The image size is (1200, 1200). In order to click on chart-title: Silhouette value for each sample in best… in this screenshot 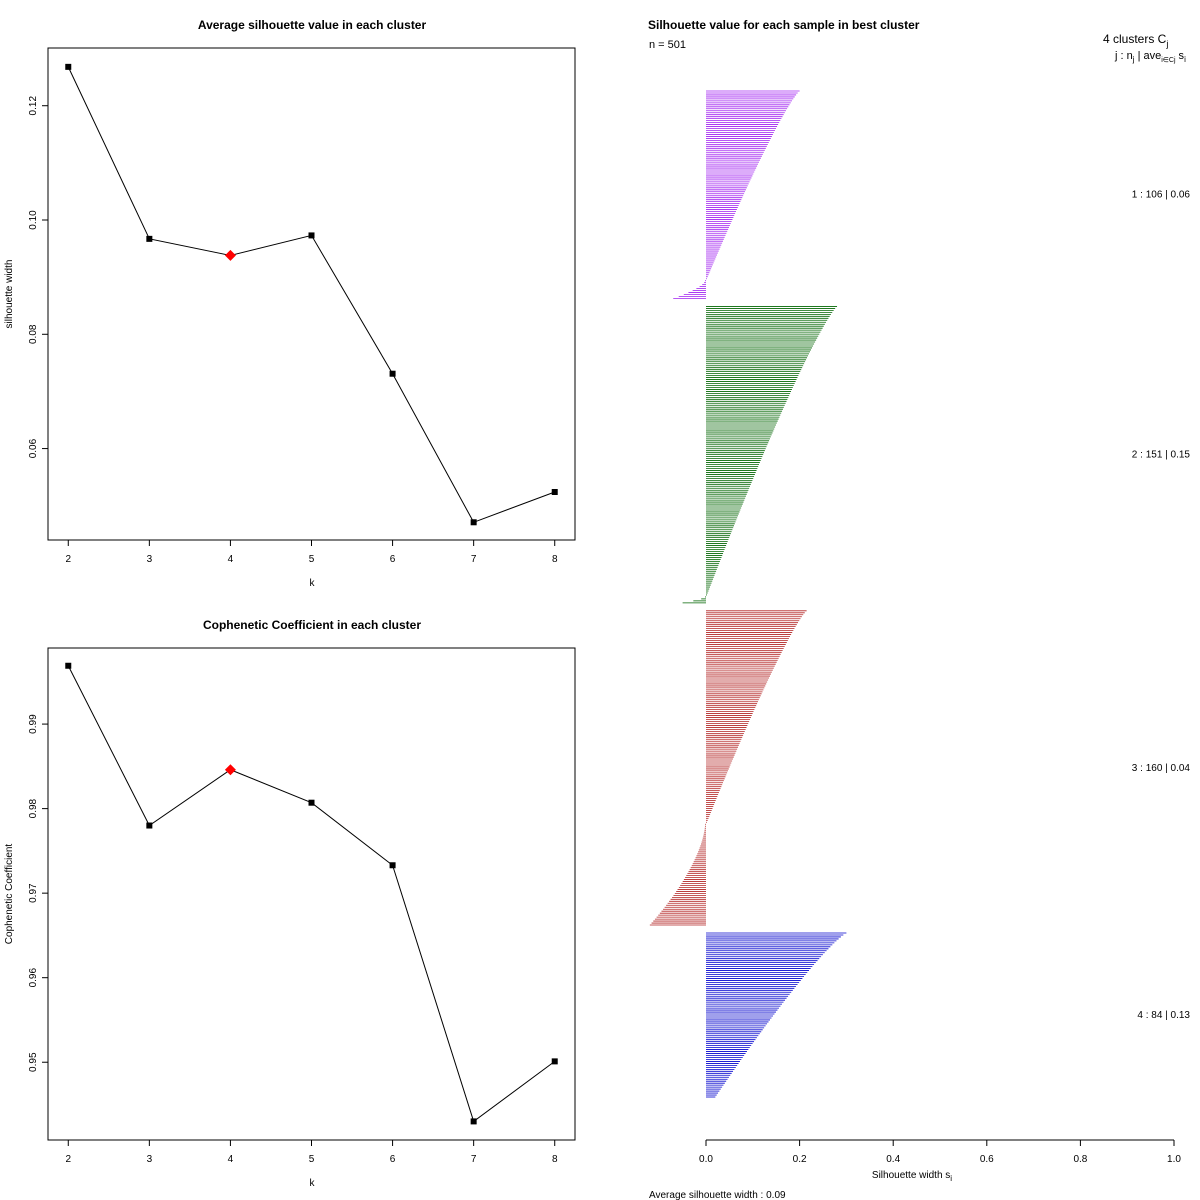, I will do `click(784, 25)`.